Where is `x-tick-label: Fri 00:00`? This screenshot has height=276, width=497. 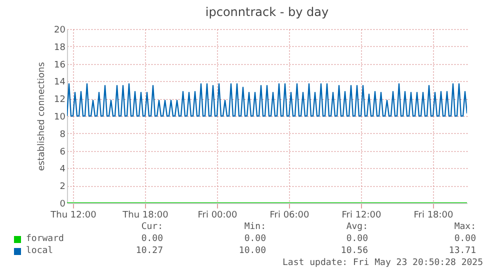 x-tick-label: Fri 00:00 is located at coordinates (218, 215).